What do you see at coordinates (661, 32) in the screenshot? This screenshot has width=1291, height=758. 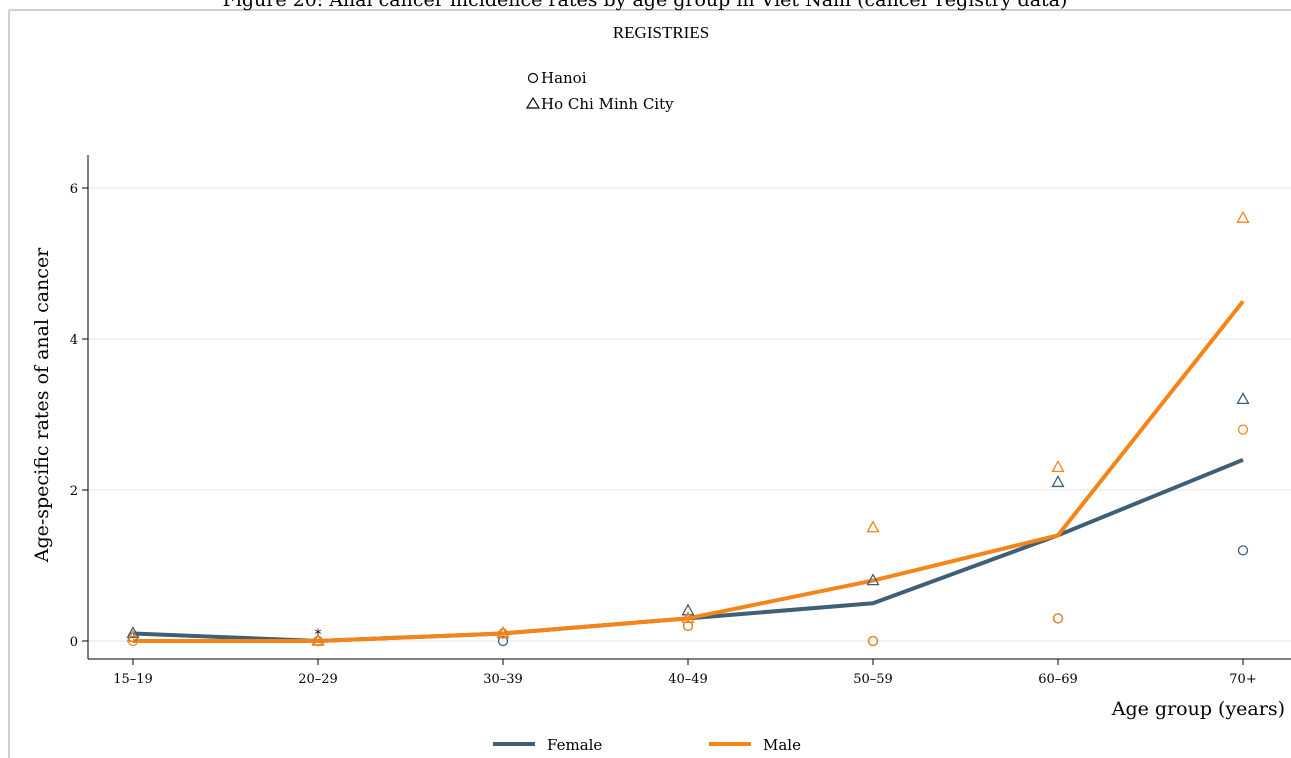 I see `chart-subtitle: REGISTRIES` at bounding box center [661, 32].